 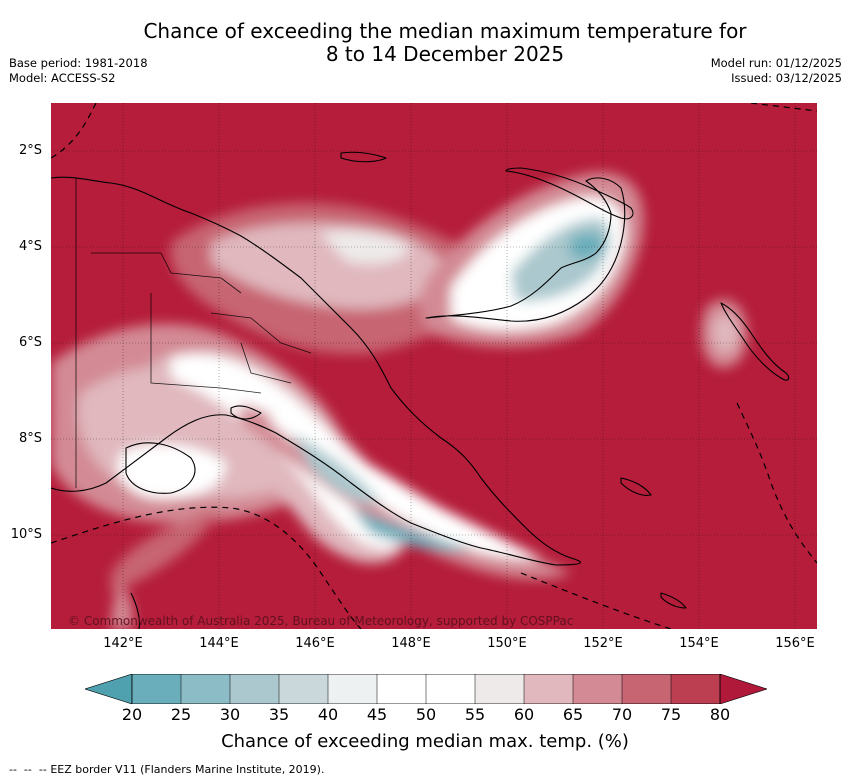 I want to click on map-title-line2: 8 to 14 December 2025, so click(x=445, y=54).